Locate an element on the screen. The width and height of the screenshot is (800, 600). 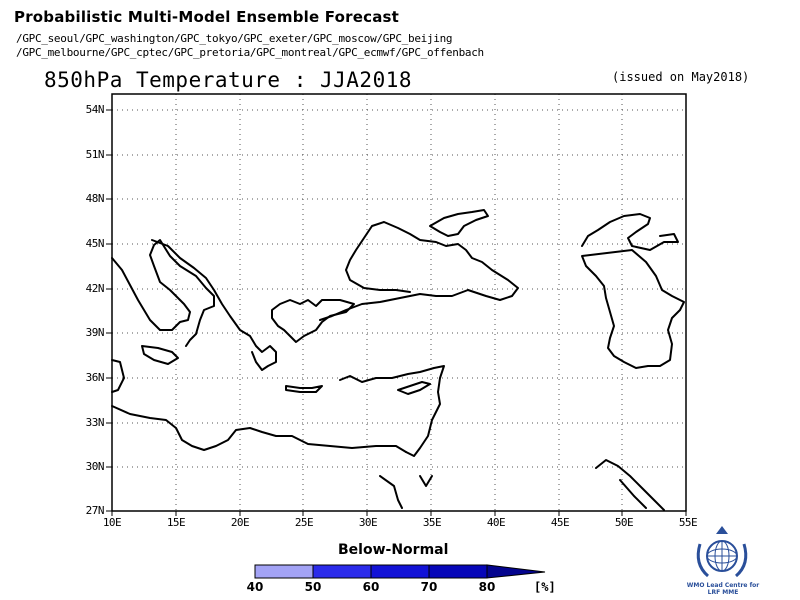
legend-label: 50 is located at coordinates (313, 587).